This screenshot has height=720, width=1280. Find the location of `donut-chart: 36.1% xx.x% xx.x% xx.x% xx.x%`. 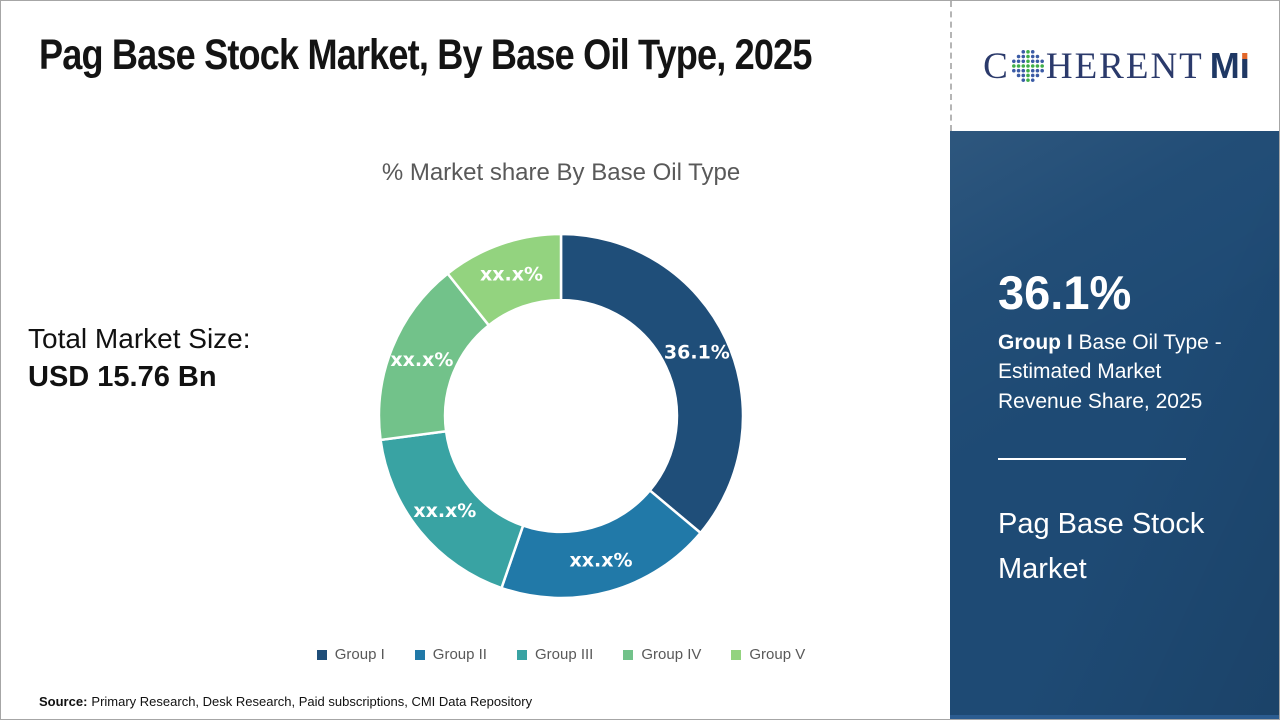

donut-chart: 36.1% xx.x% xx.x% xx.x% xx.x% is located at coordinates (561, 416).